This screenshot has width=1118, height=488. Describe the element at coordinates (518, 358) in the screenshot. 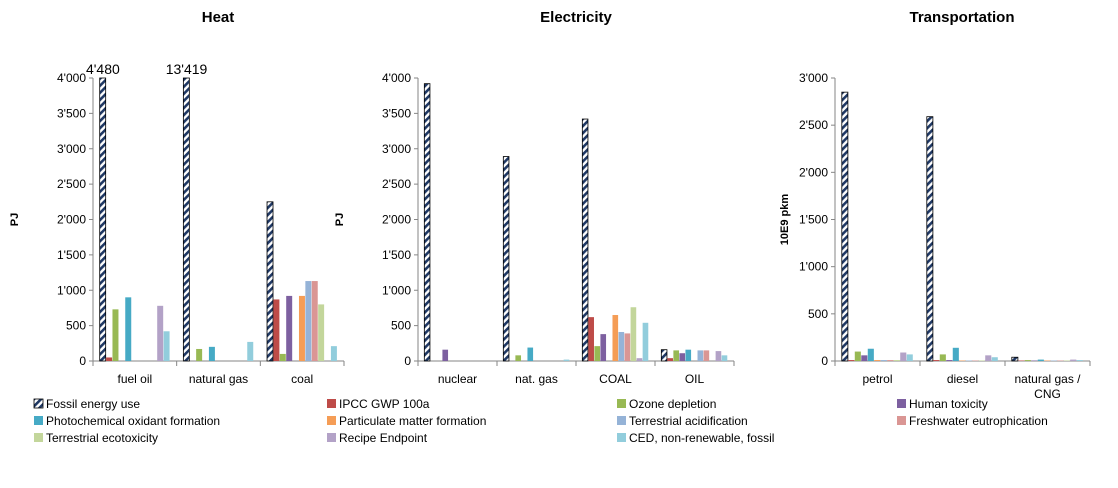

I see `bar-ozone-depletion-nat-gas` at that location.